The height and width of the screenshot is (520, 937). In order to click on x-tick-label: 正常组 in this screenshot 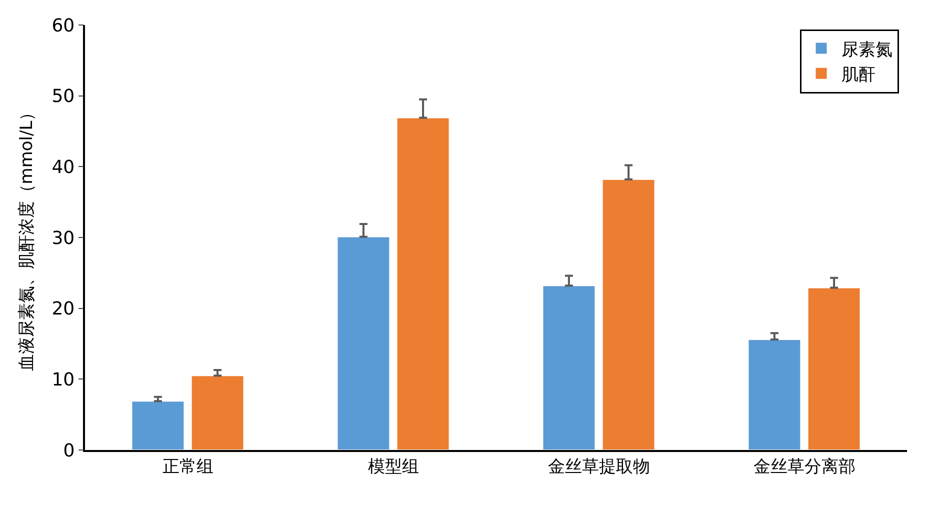, I will do `click(188, 467)`.